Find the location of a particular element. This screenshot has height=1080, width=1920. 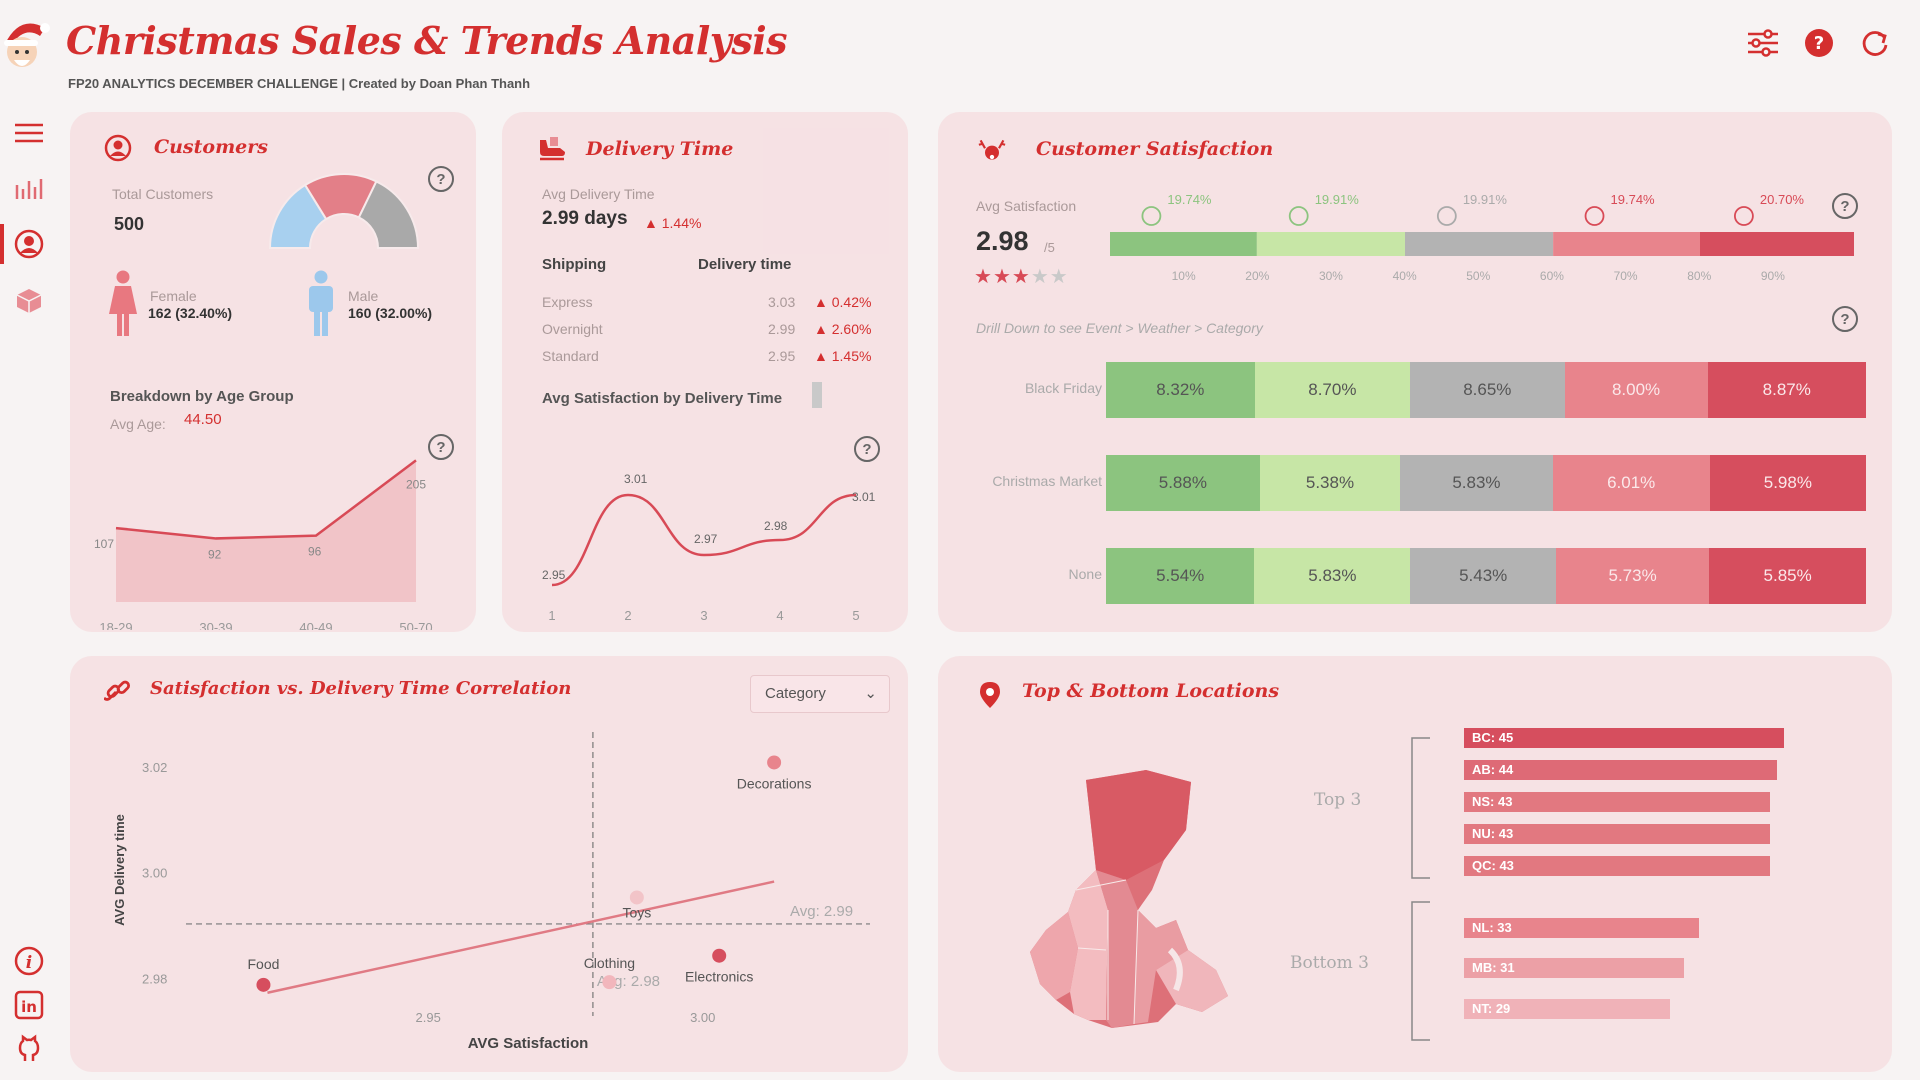

heatmap-cell: 6.01% is located at coordinates (1631, 483).